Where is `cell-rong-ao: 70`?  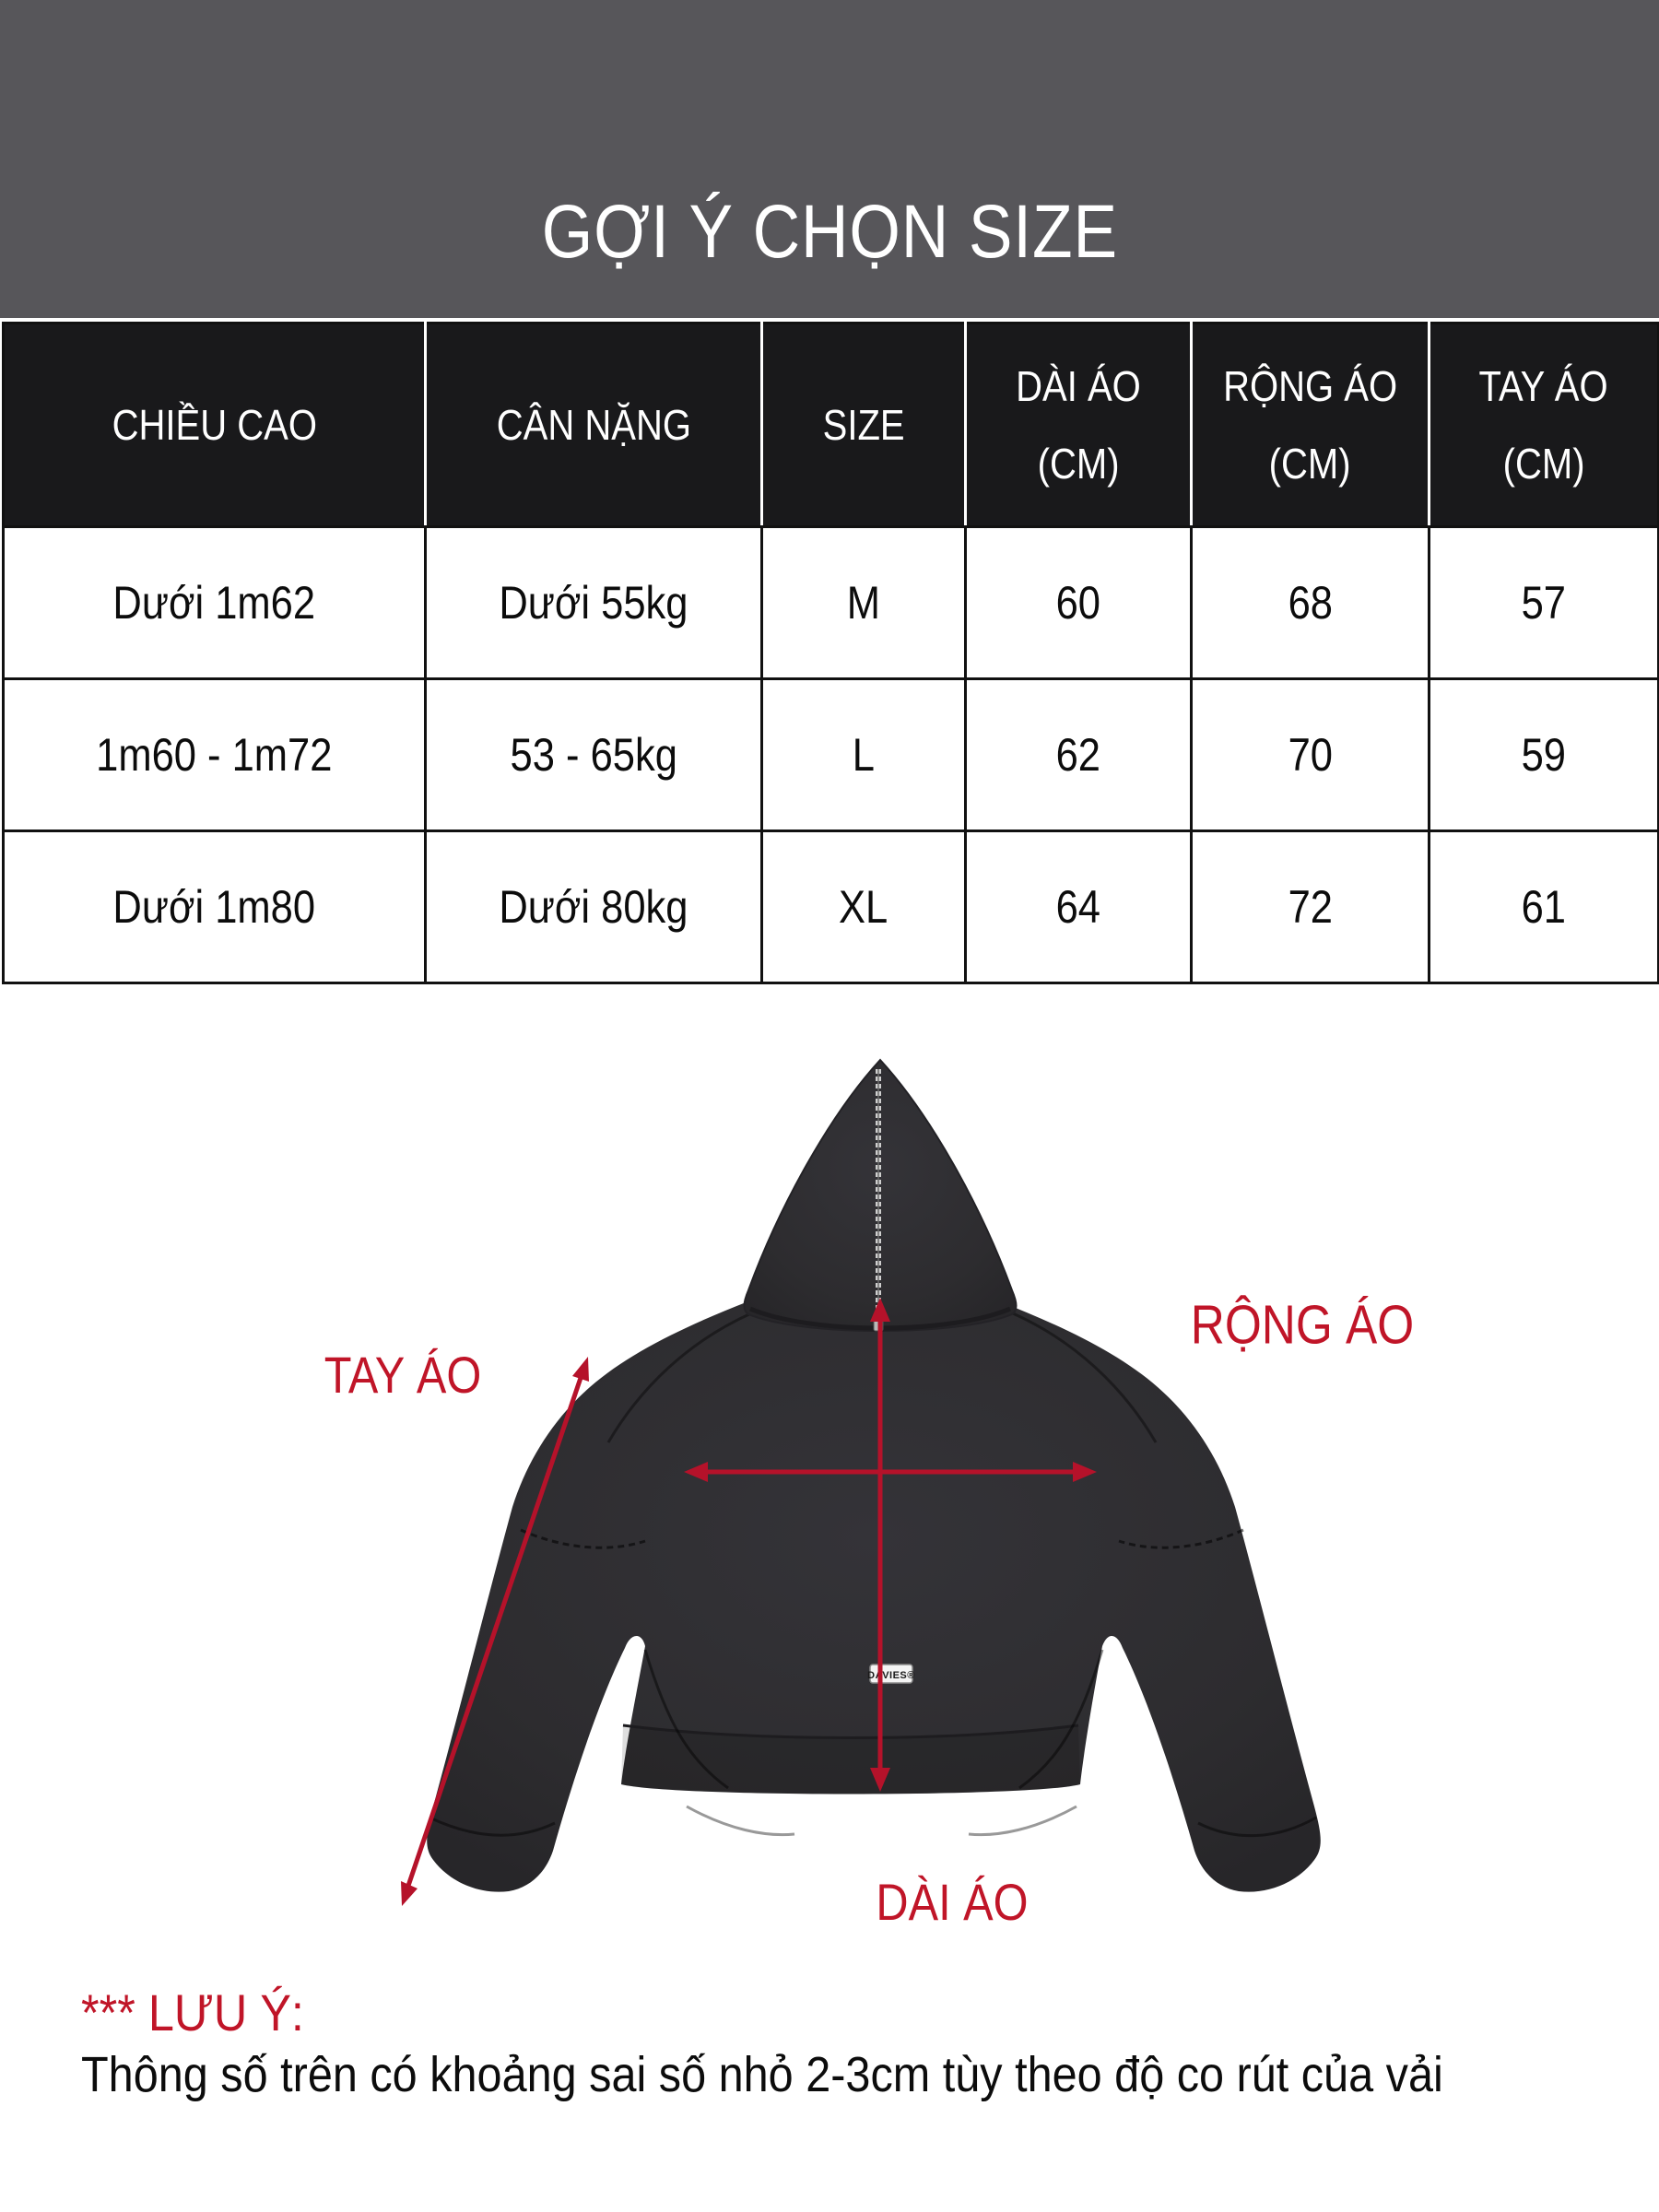 cell-rong-ao: 70 is located at coordinates (1310, 754).